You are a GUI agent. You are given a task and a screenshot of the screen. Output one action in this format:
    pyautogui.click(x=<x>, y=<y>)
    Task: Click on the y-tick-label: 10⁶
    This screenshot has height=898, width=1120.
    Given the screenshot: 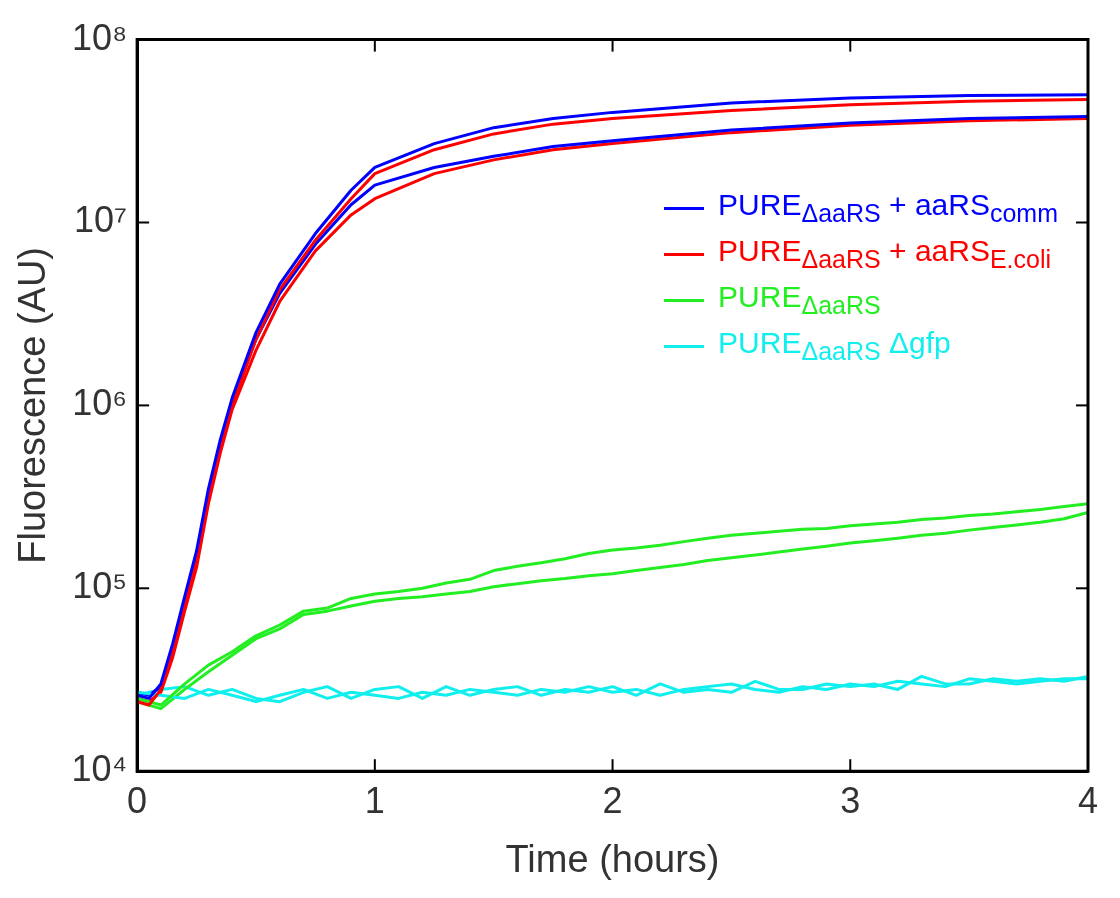 What is the action you would take?
    pyautogui.click(x=100, y=403)
    